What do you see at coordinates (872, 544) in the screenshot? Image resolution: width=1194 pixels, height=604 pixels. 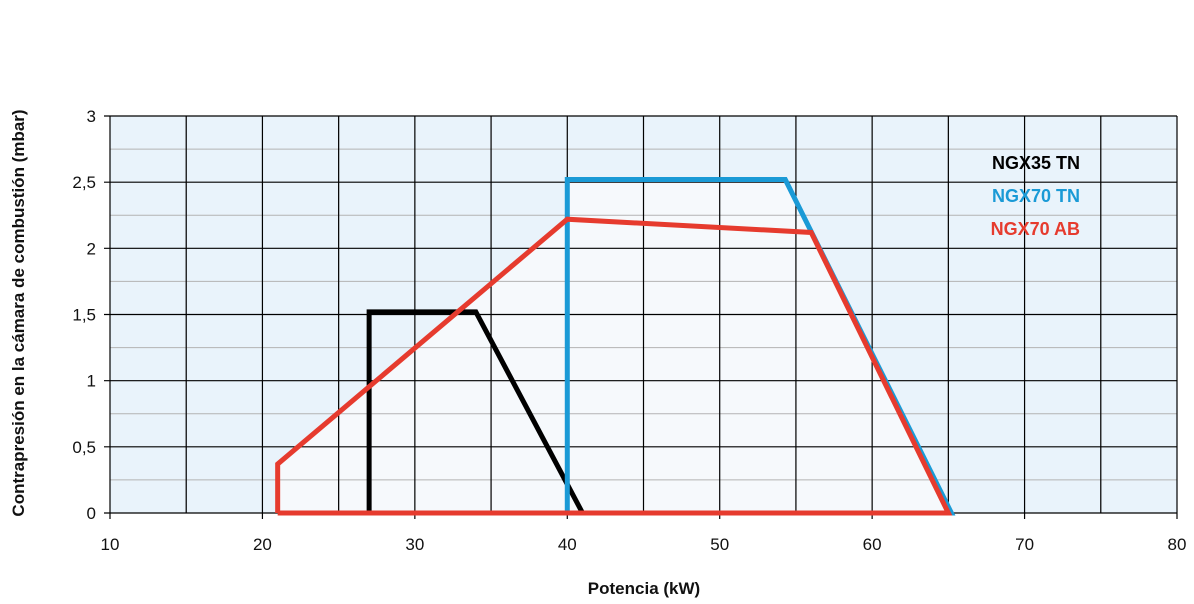 I see `x-tick-label: 60` at bounding box center [872, 544].